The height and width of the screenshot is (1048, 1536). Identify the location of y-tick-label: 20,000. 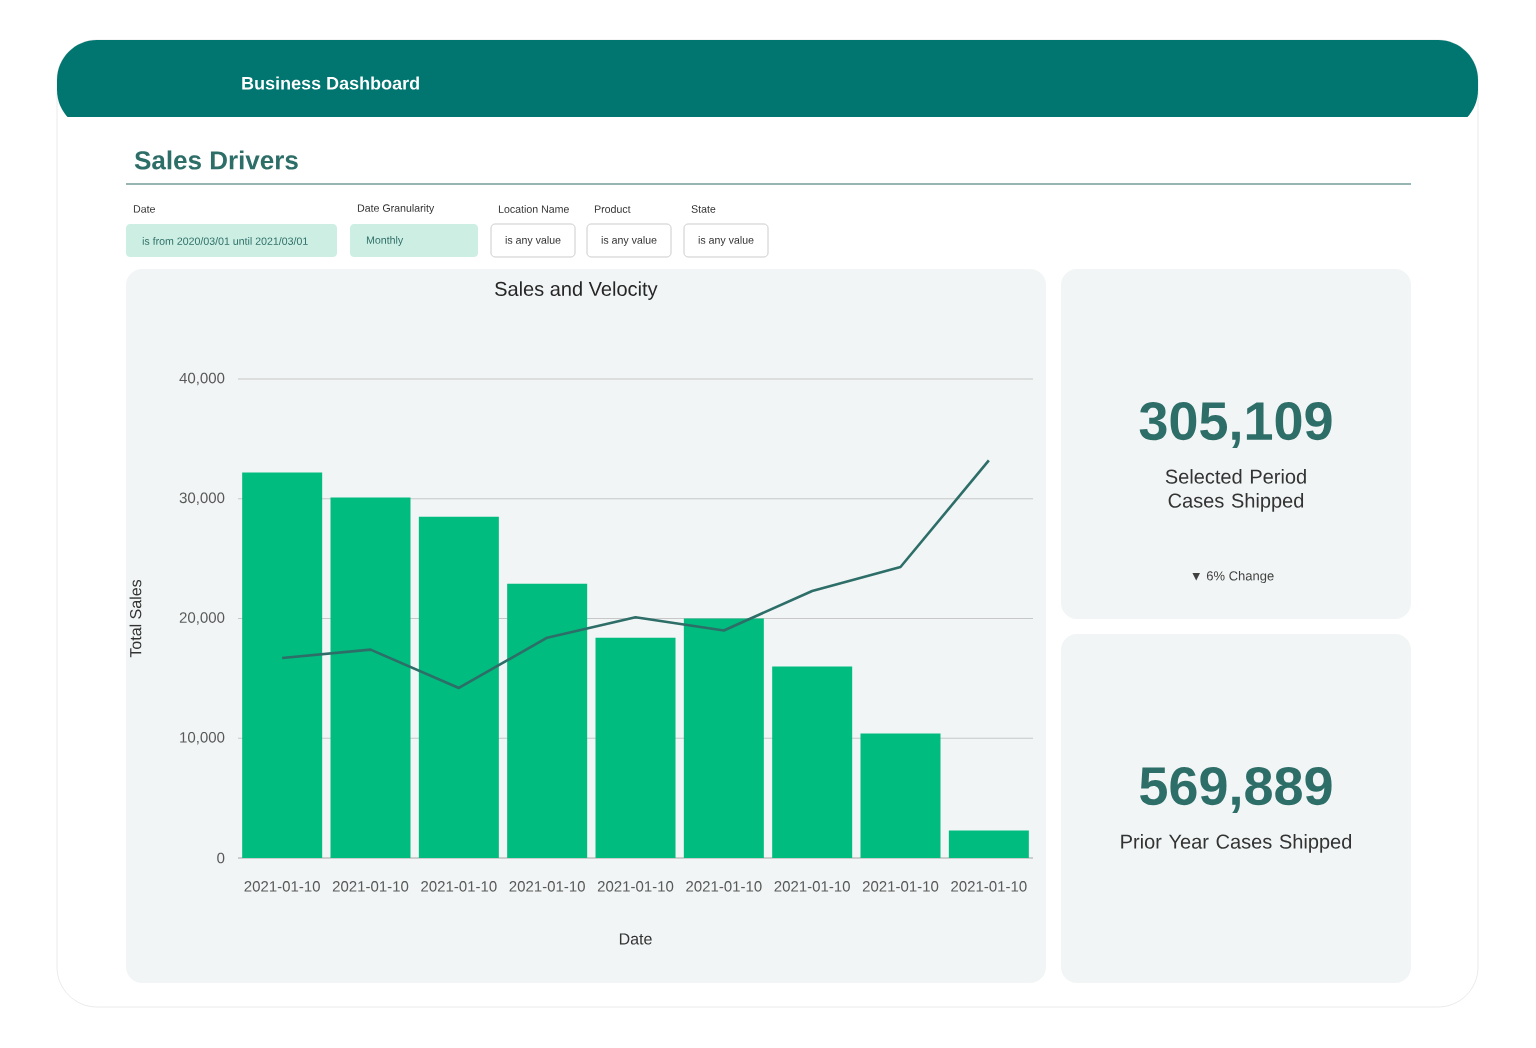
(202, 618).